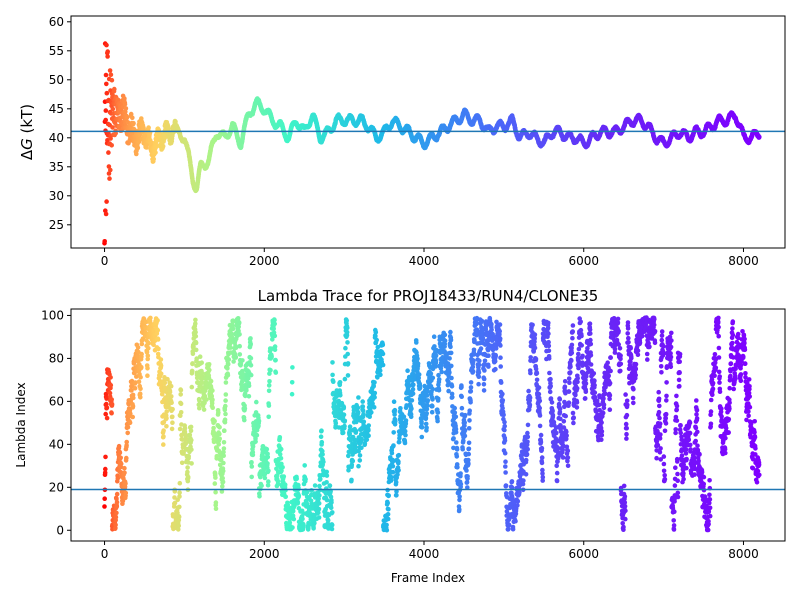 This screenshot has height=600, width=800. What do you see at coordinates (428, 296) in the screenshot?
I see `lambda-chart-title: Lambda Trace for PROJ18433/RUN4/CLONE35` at bounding box center [428, 296].